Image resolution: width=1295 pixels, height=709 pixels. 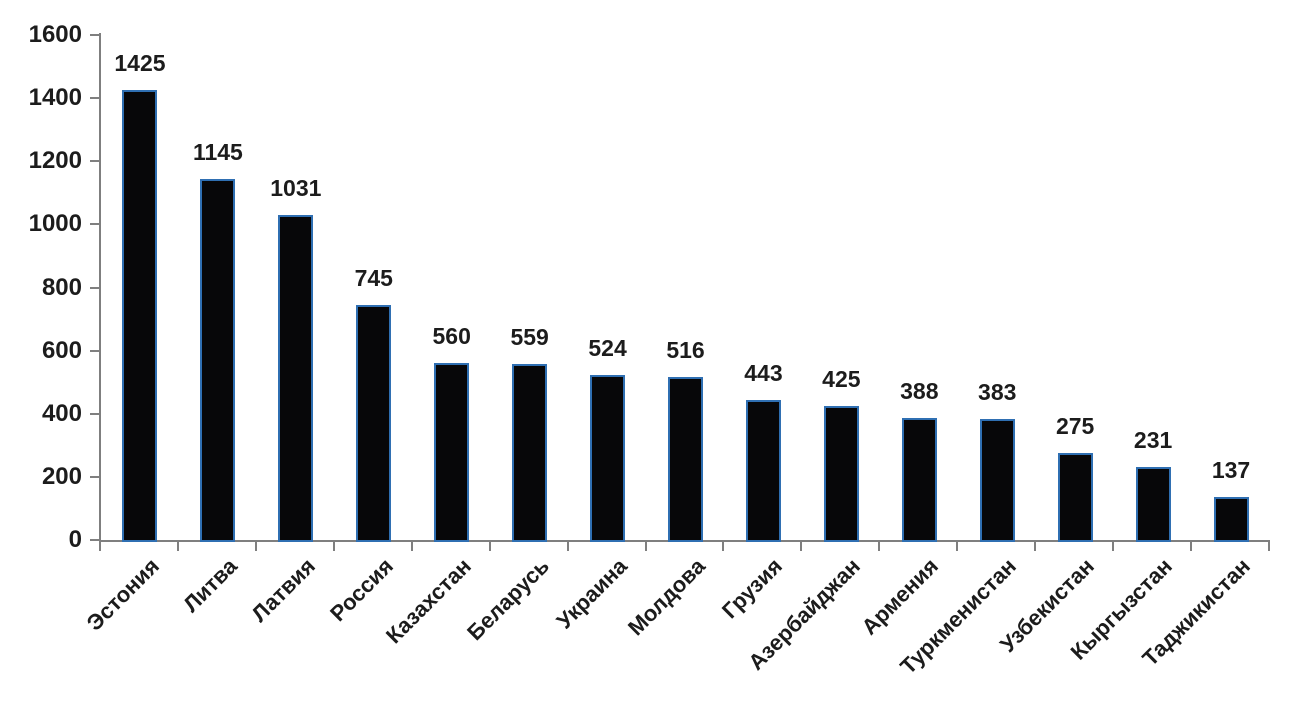 I want to click on y-tick-label: 200, so click(x=61, y=476).